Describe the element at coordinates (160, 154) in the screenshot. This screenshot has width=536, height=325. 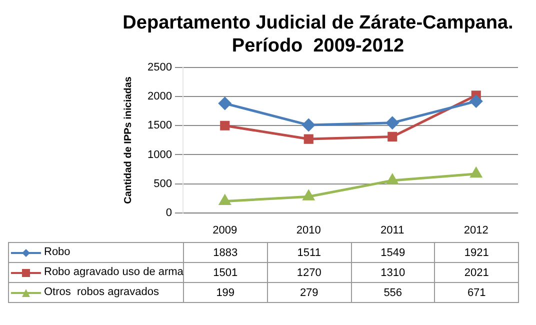
I see `y-tick-label: 1000` at that location.